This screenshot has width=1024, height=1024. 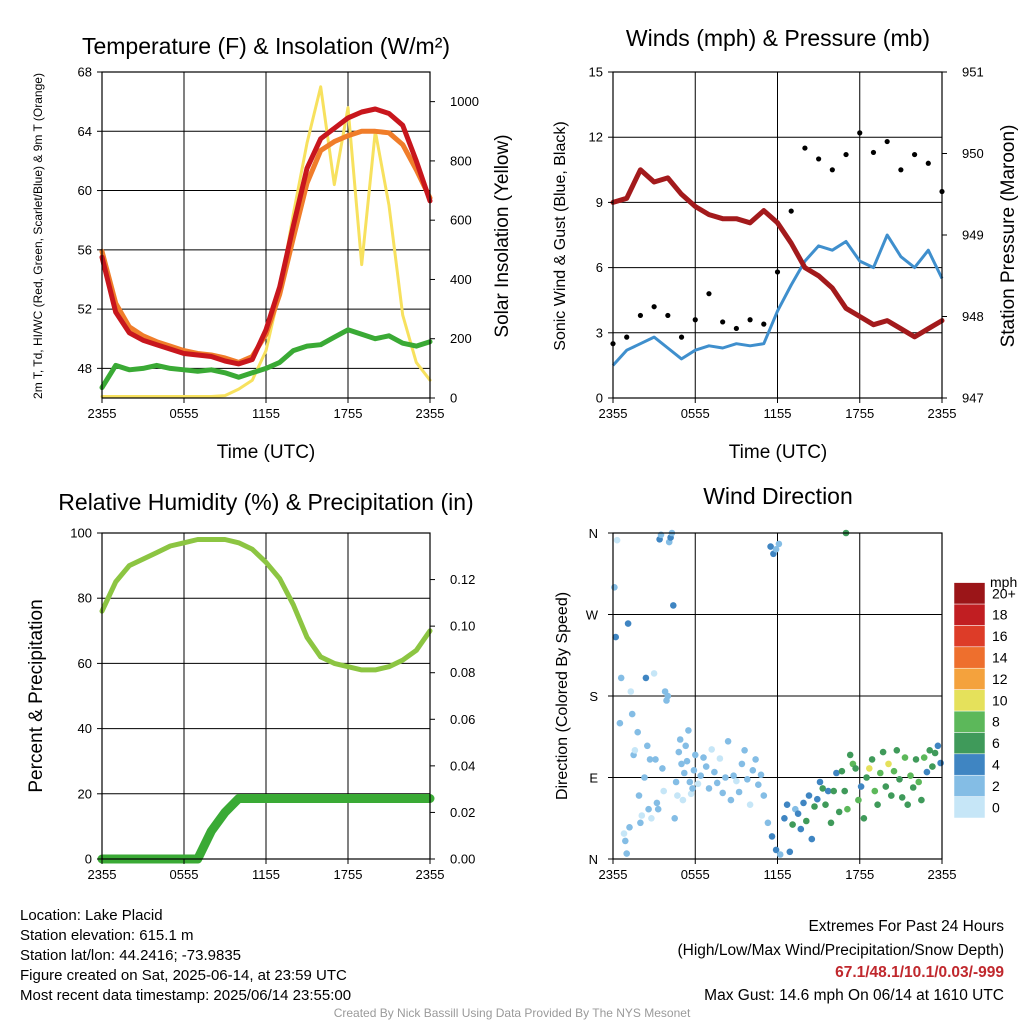 What do you see at coordinates (266, 605) in the screenshot?
I see `series-line-relative-humidity` at bounding box center [266, 605].